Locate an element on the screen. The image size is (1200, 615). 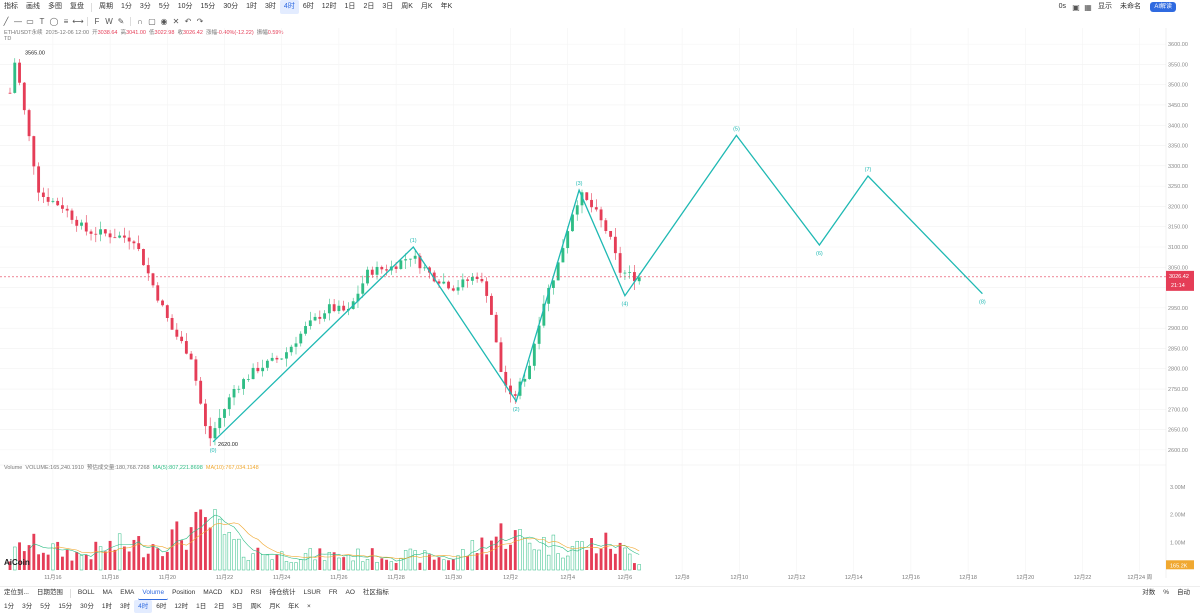
indicator-tab-9: LSUR is located at coordinates (312, 592).